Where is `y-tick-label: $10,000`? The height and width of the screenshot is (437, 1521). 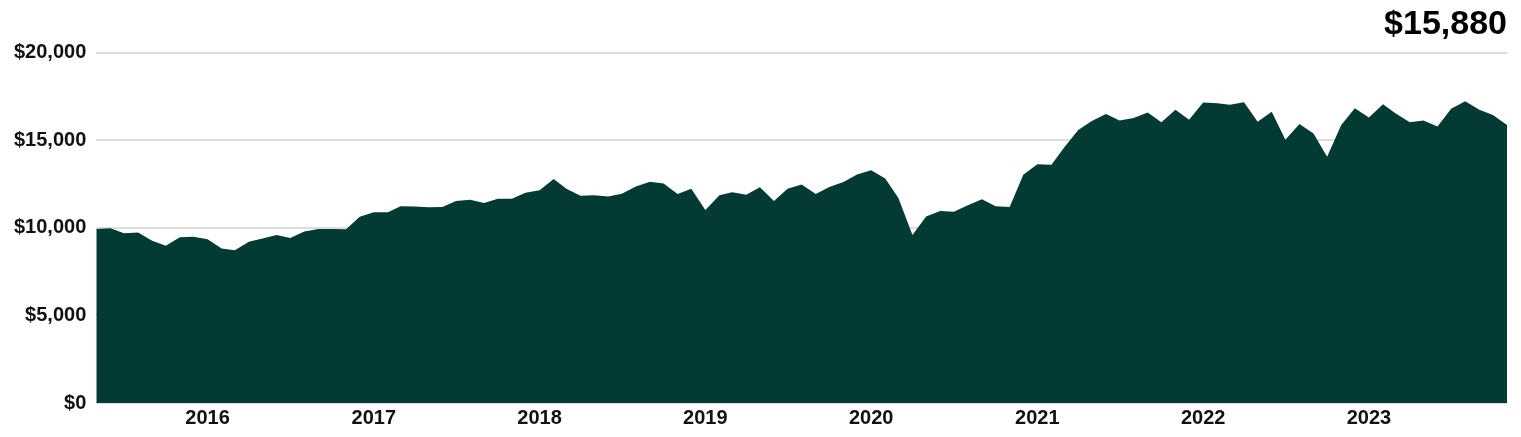 y-tick-label: $10,000 is located at coordinates (50, 226).